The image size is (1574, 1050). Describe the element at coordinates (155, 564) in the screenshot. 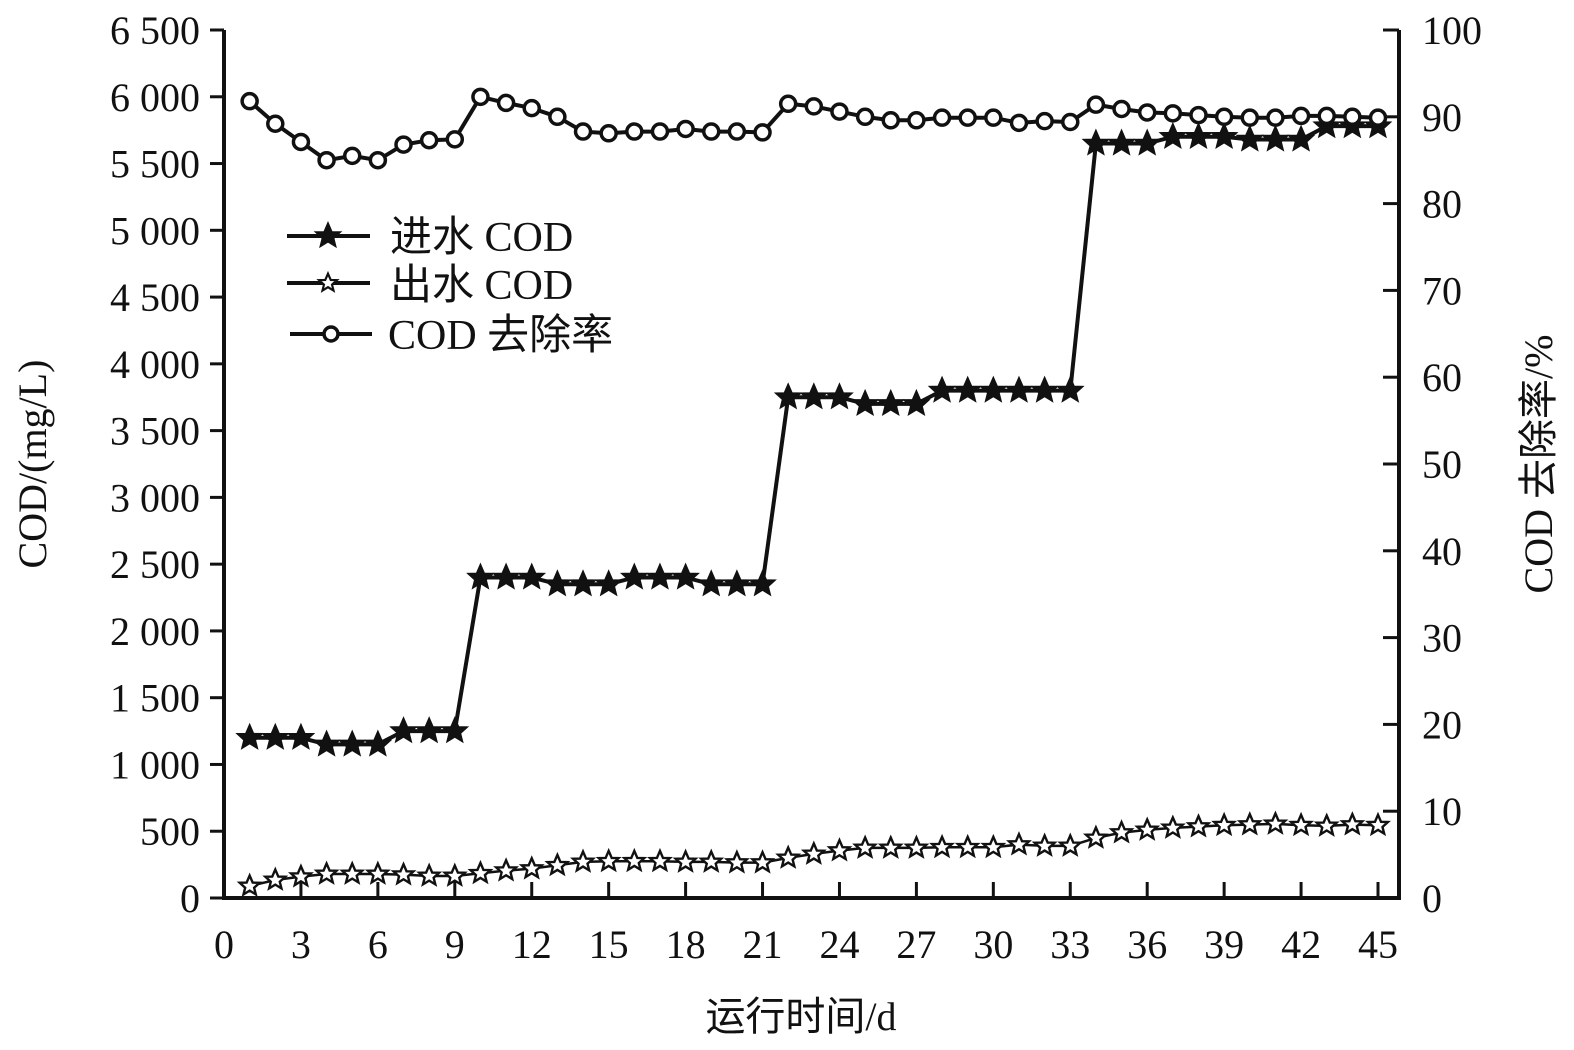

I see `y-left-tick-label: 2 500` at that location.